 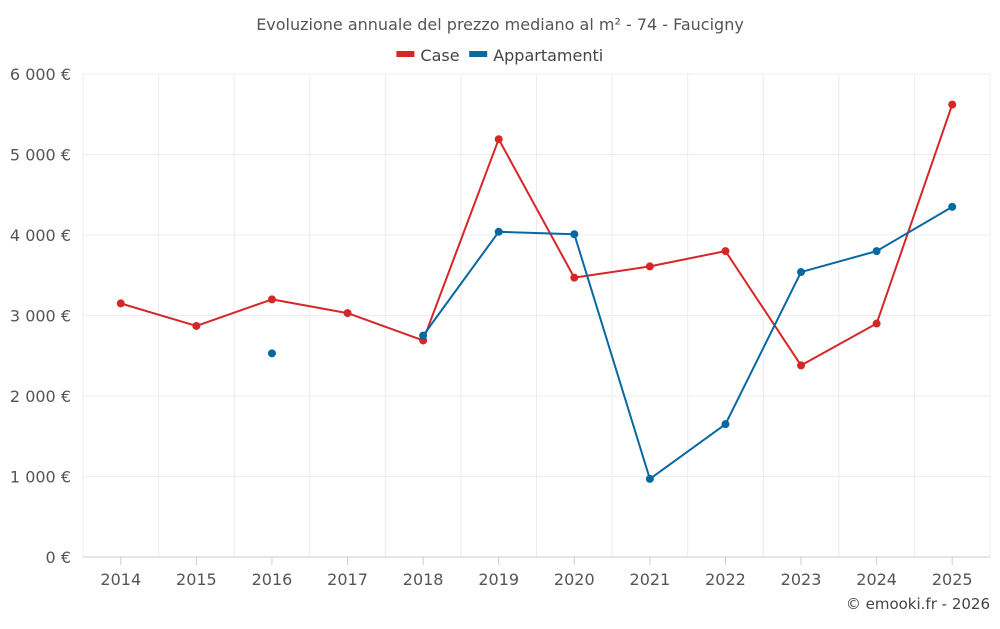 I want to click on x-tick-label: 2016, so click(x=272, y=579).